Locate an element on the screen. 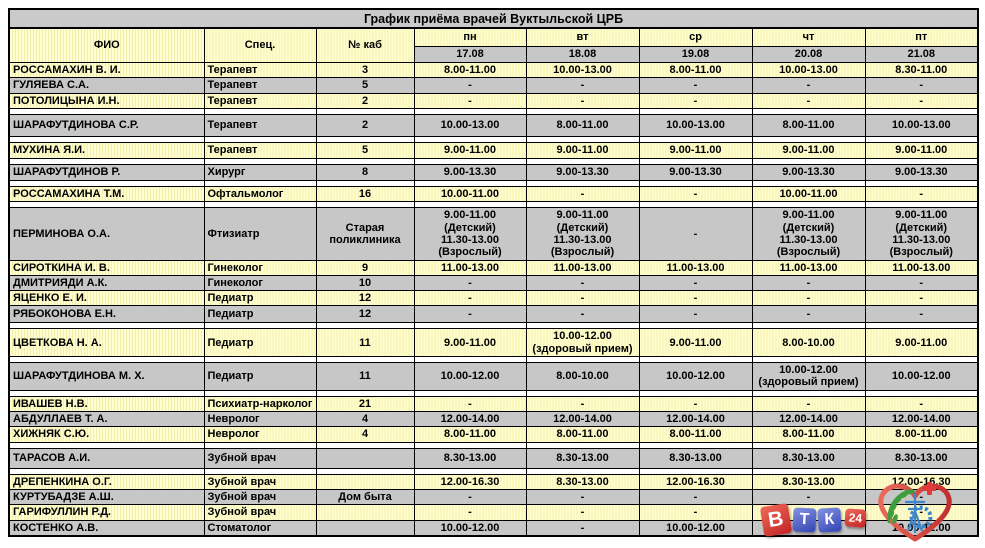  heart-outline is located at coordinates (915, 512).